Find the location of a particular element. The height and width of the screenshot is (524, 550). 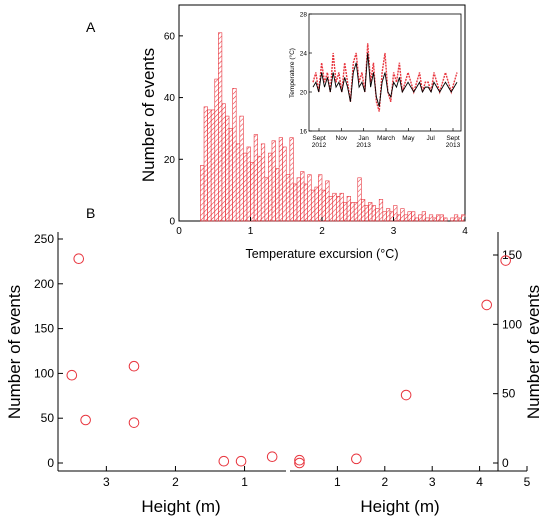

scatter-left-x-axis-label: Height (m) is located at coordinates (180, 506).